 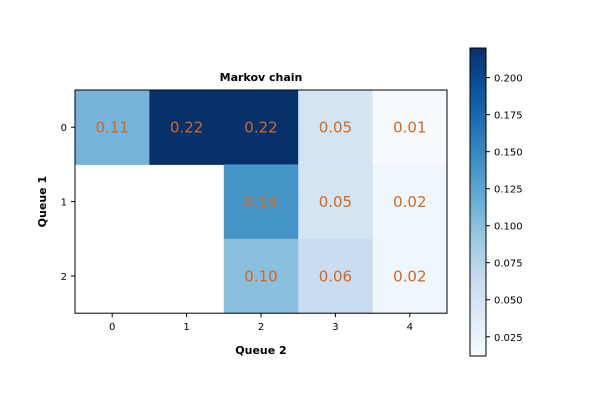 I want to click on cell-value-label: 0.06, so click(x=335, y=277).